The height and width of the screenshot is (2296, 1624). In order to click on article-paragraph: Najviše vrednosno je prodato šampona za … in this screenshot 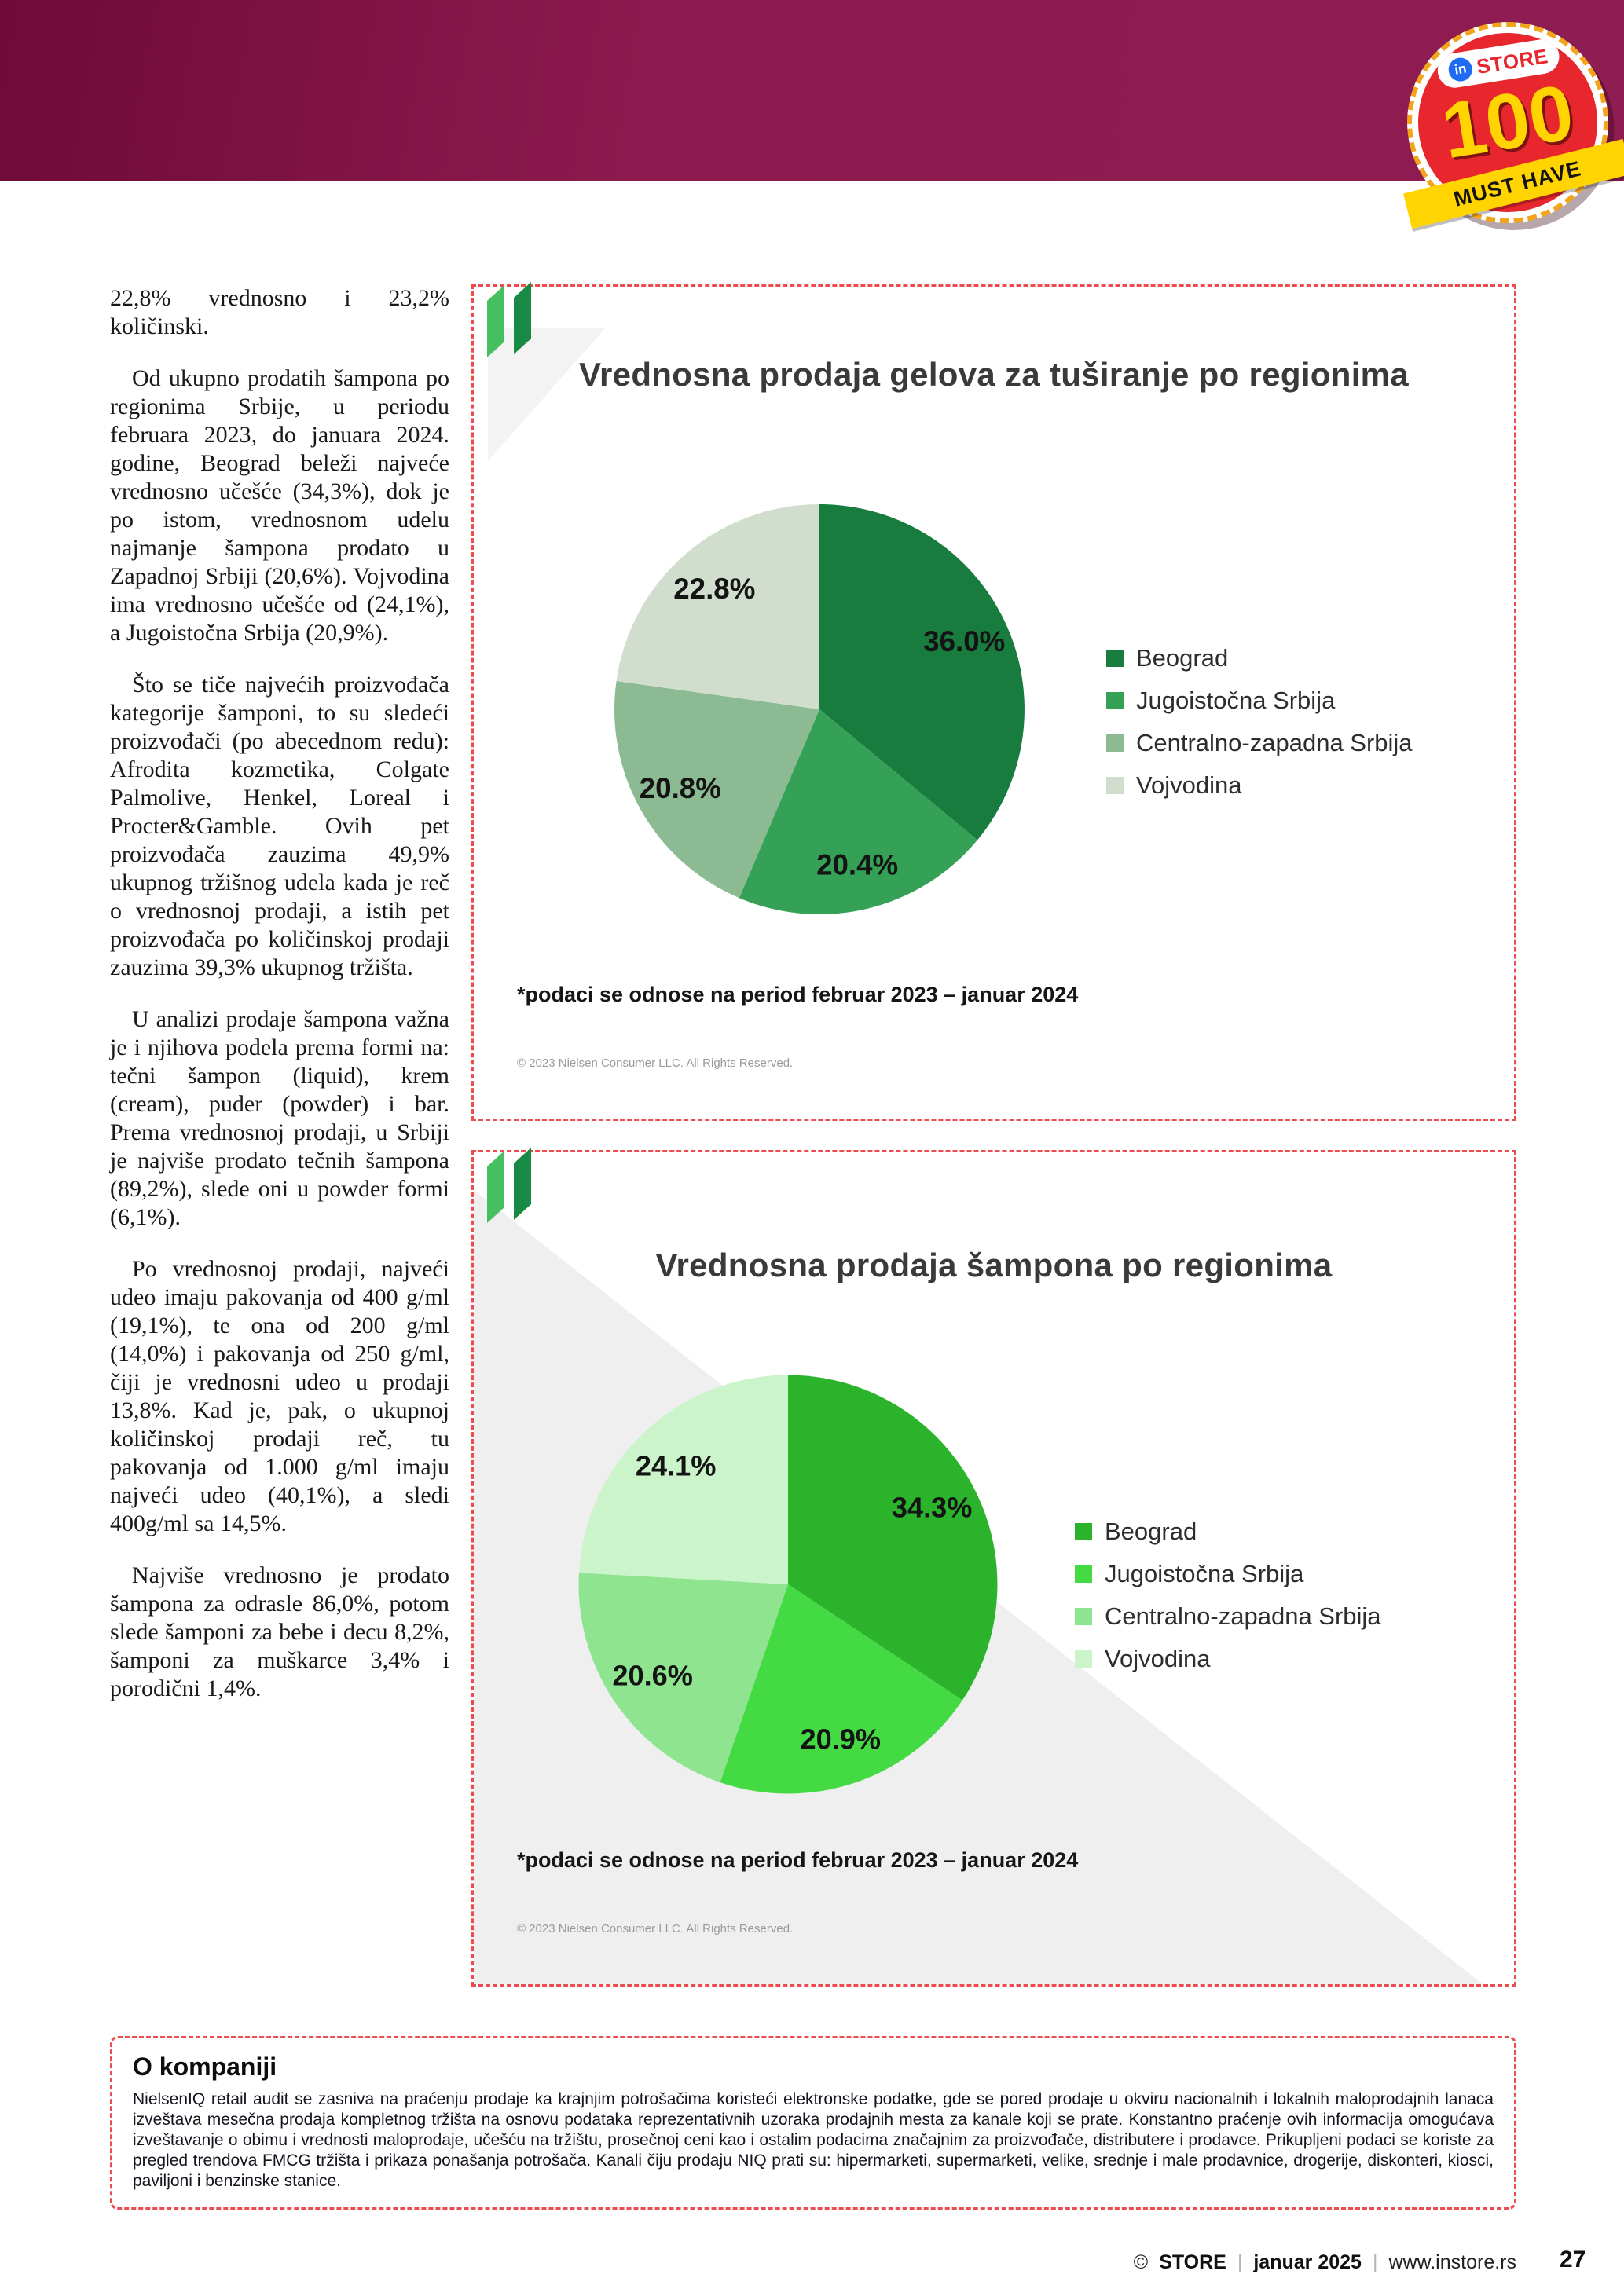, I will do `click(279, 1631)`.